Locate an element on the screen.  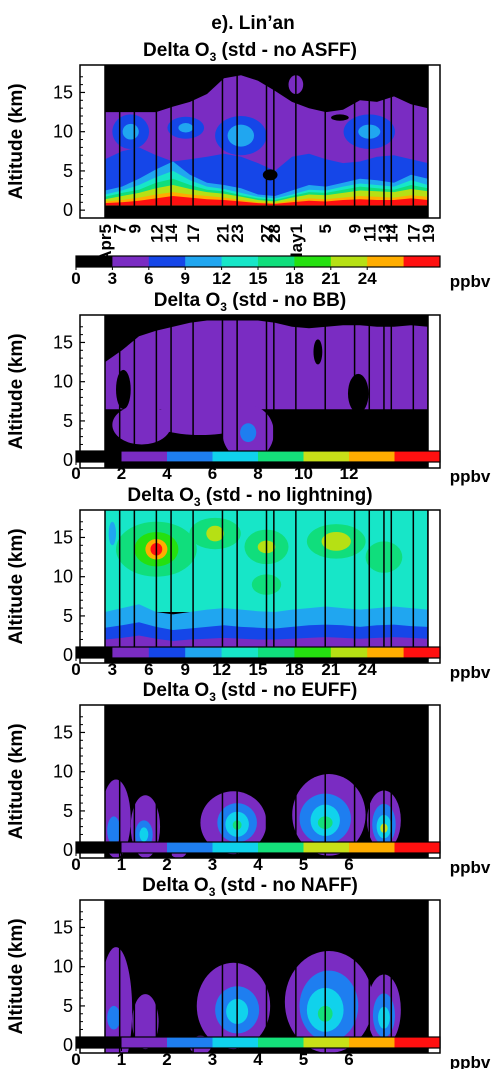
x-tick-label: 14 is located at coordinates (171, 232).